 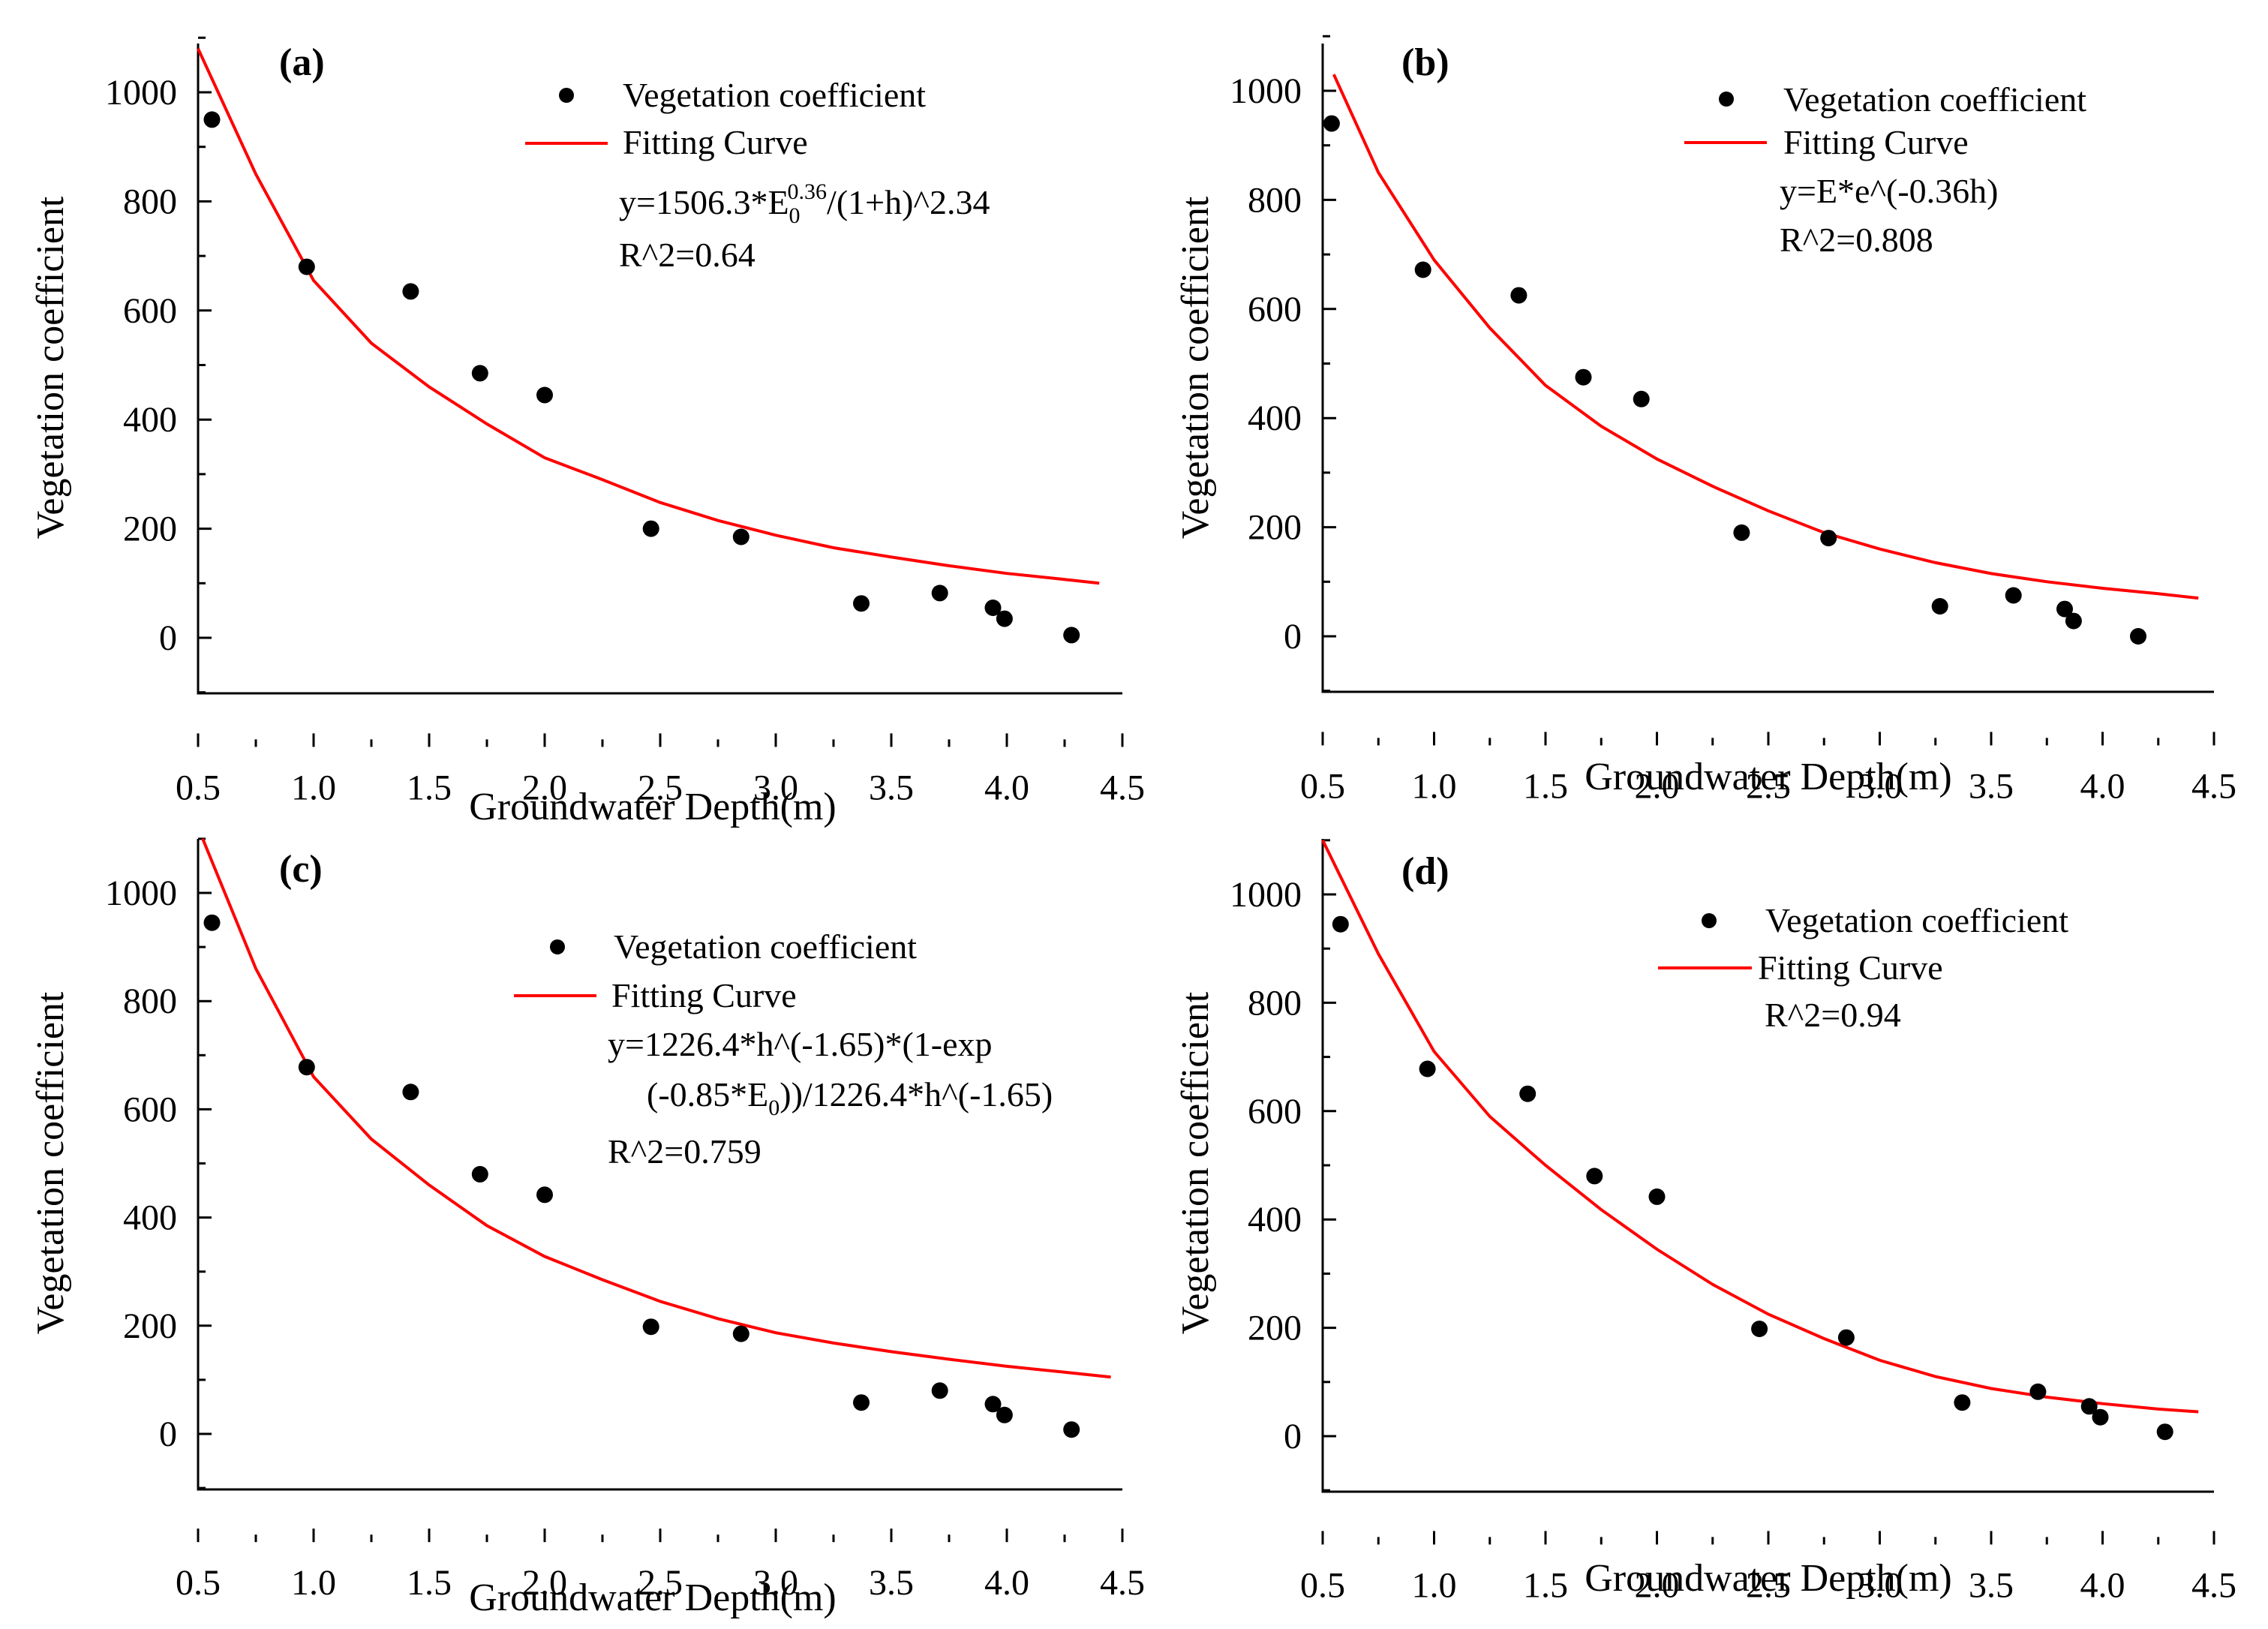 What do you see at coordinates (1293, 1436) in the screenshot?
I see `panel-d-y-tick-label: 0` at bounding box center [1293, 1436].